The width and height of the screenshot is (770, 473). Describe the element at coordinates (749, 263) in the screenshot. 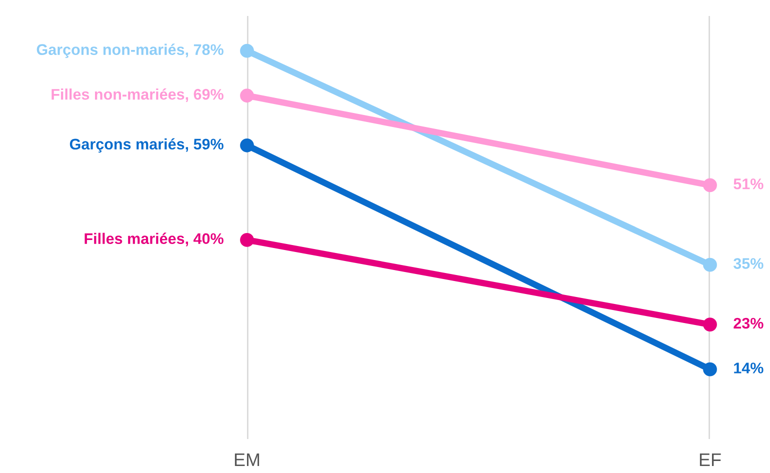

I see `data-label: 35%` at that location.